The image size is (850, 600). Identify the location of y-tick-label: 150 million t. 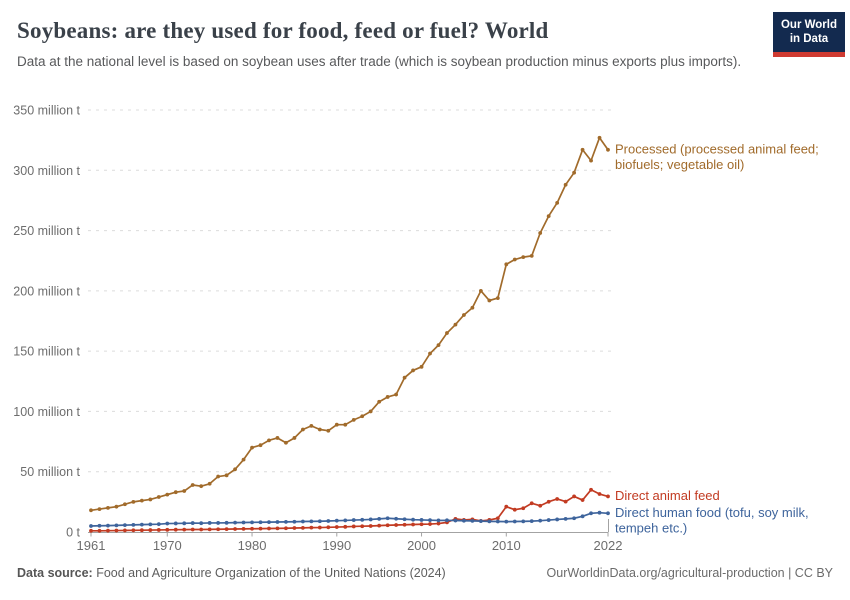
(46, 352).